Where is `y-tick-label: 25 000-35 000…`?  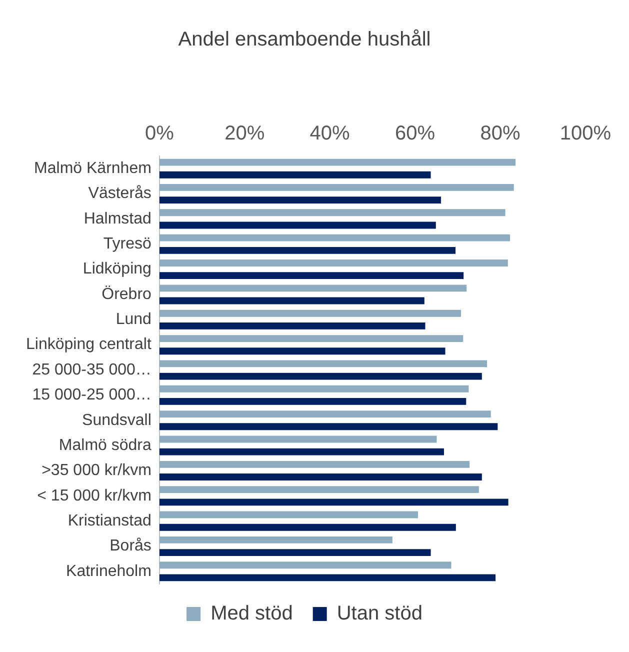
y-tick-label: 25 000-35 000… is located at coordinates (92, 369).